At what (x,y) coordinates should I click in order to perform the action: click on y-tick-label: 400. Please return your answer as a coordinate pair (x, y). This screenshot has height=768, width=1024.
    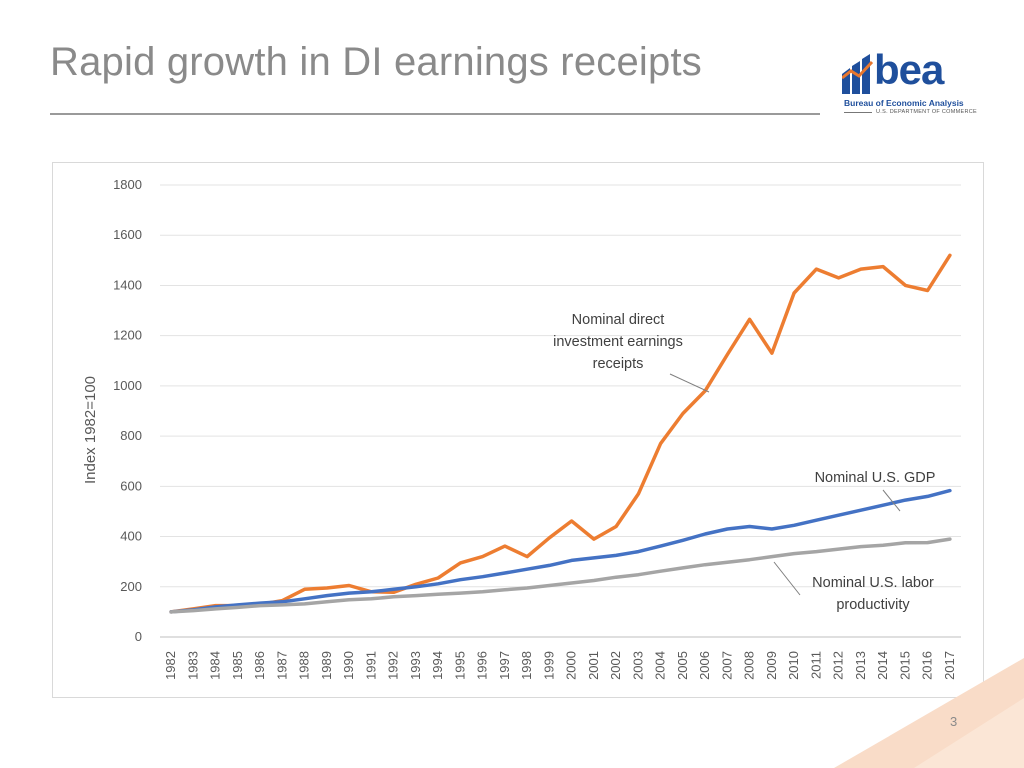
    Looking at the image, I should click on (131, 536).